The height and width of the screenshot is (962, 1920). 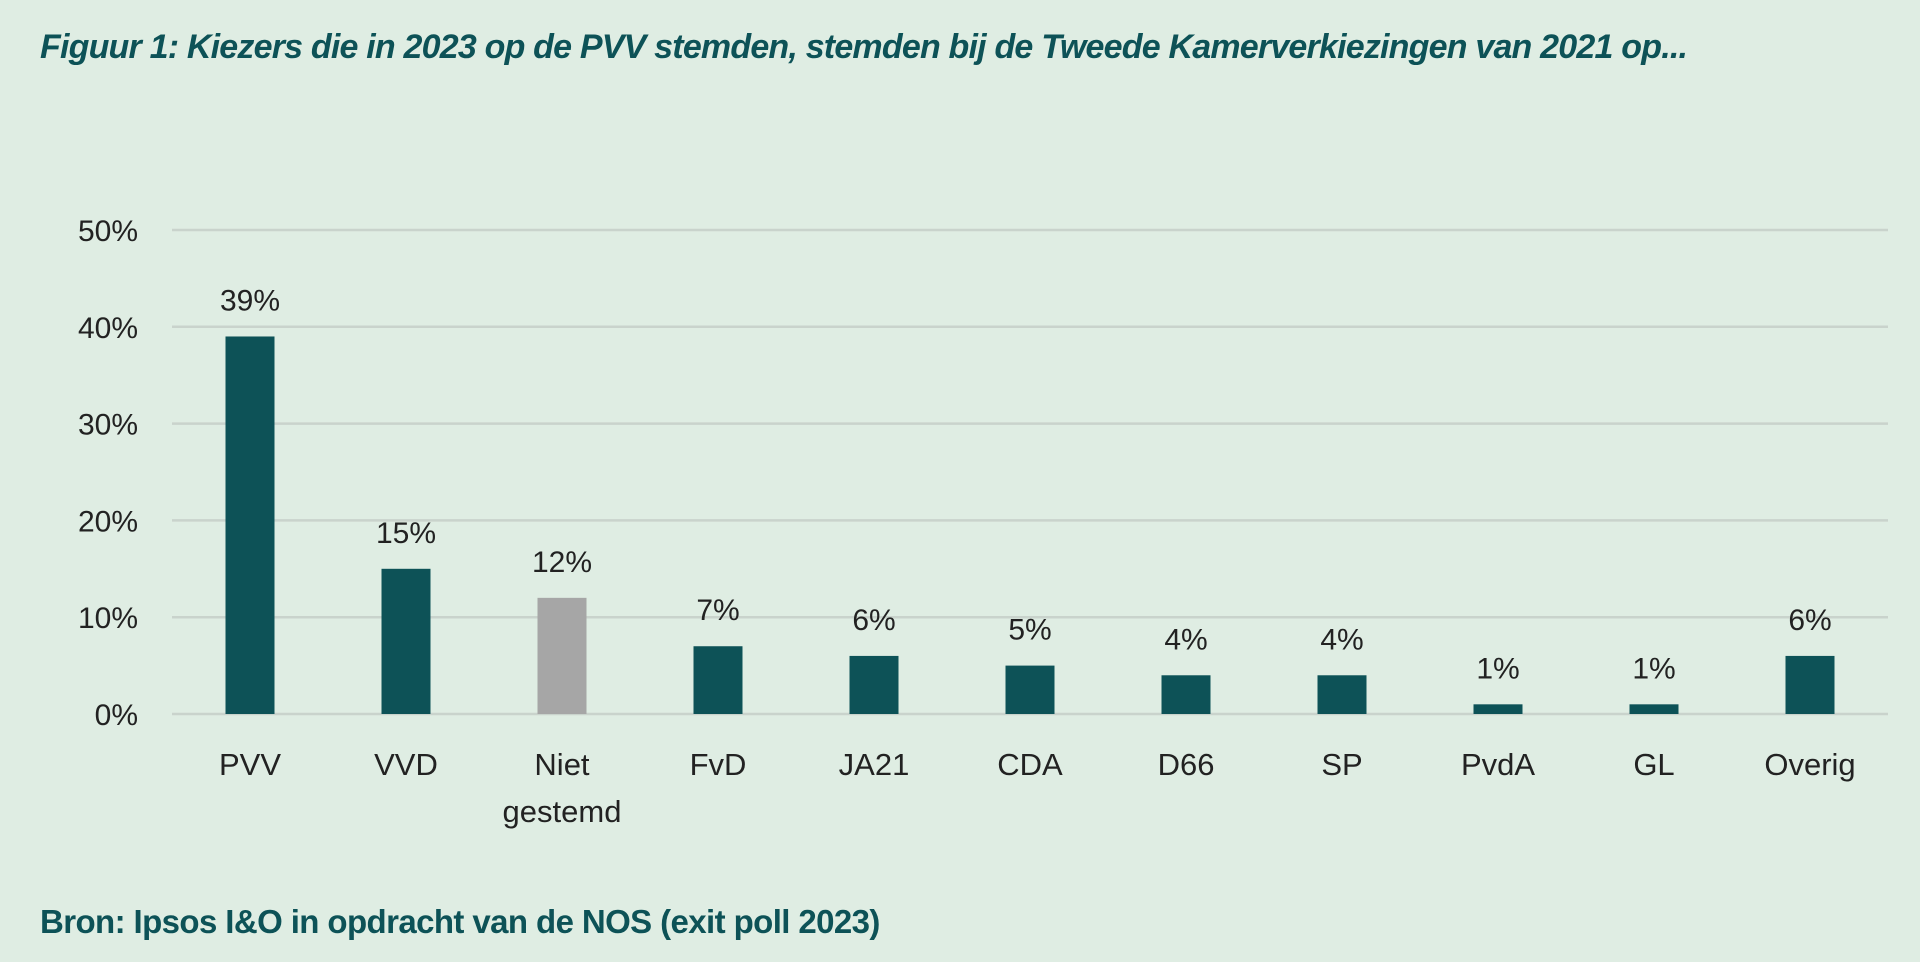 What do you see at coordinates (1341, 764) in the screenshot?
I see `category-label: SP` at bounding box center [1341, 764].